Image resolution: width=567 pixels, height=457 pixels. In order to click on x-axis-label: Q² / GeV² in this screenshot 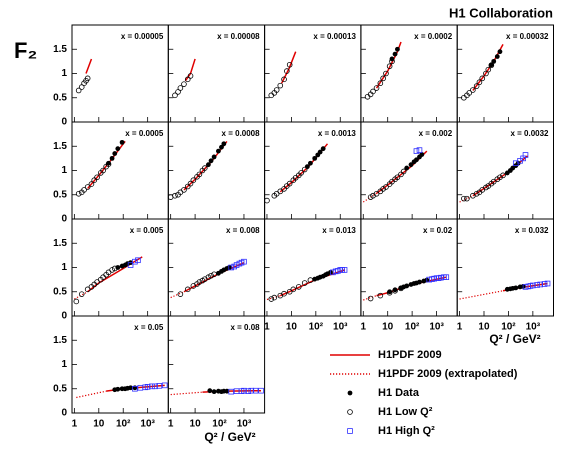, I will do `click(514, 339)`.